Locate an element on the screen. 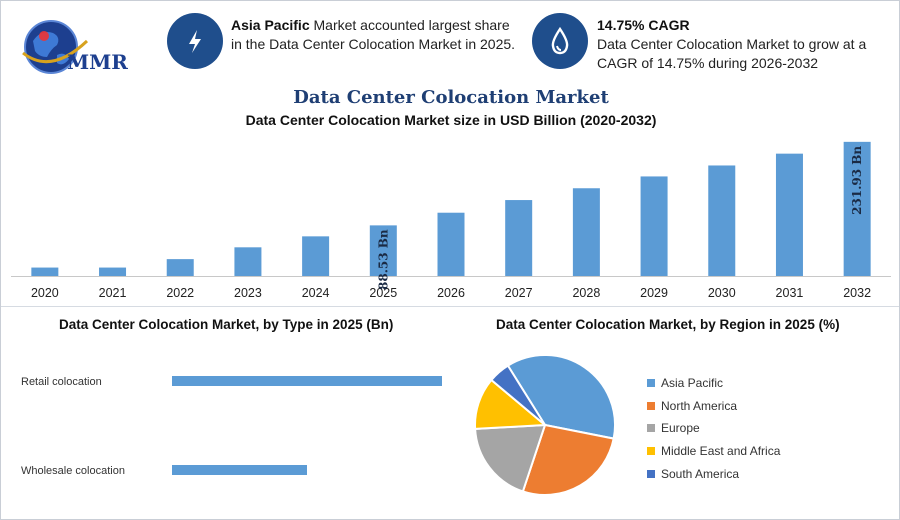 The height and width of the screenshot is (520, 900). legend-label-3: Middle East and Africa is located at coordinates (721, 451).